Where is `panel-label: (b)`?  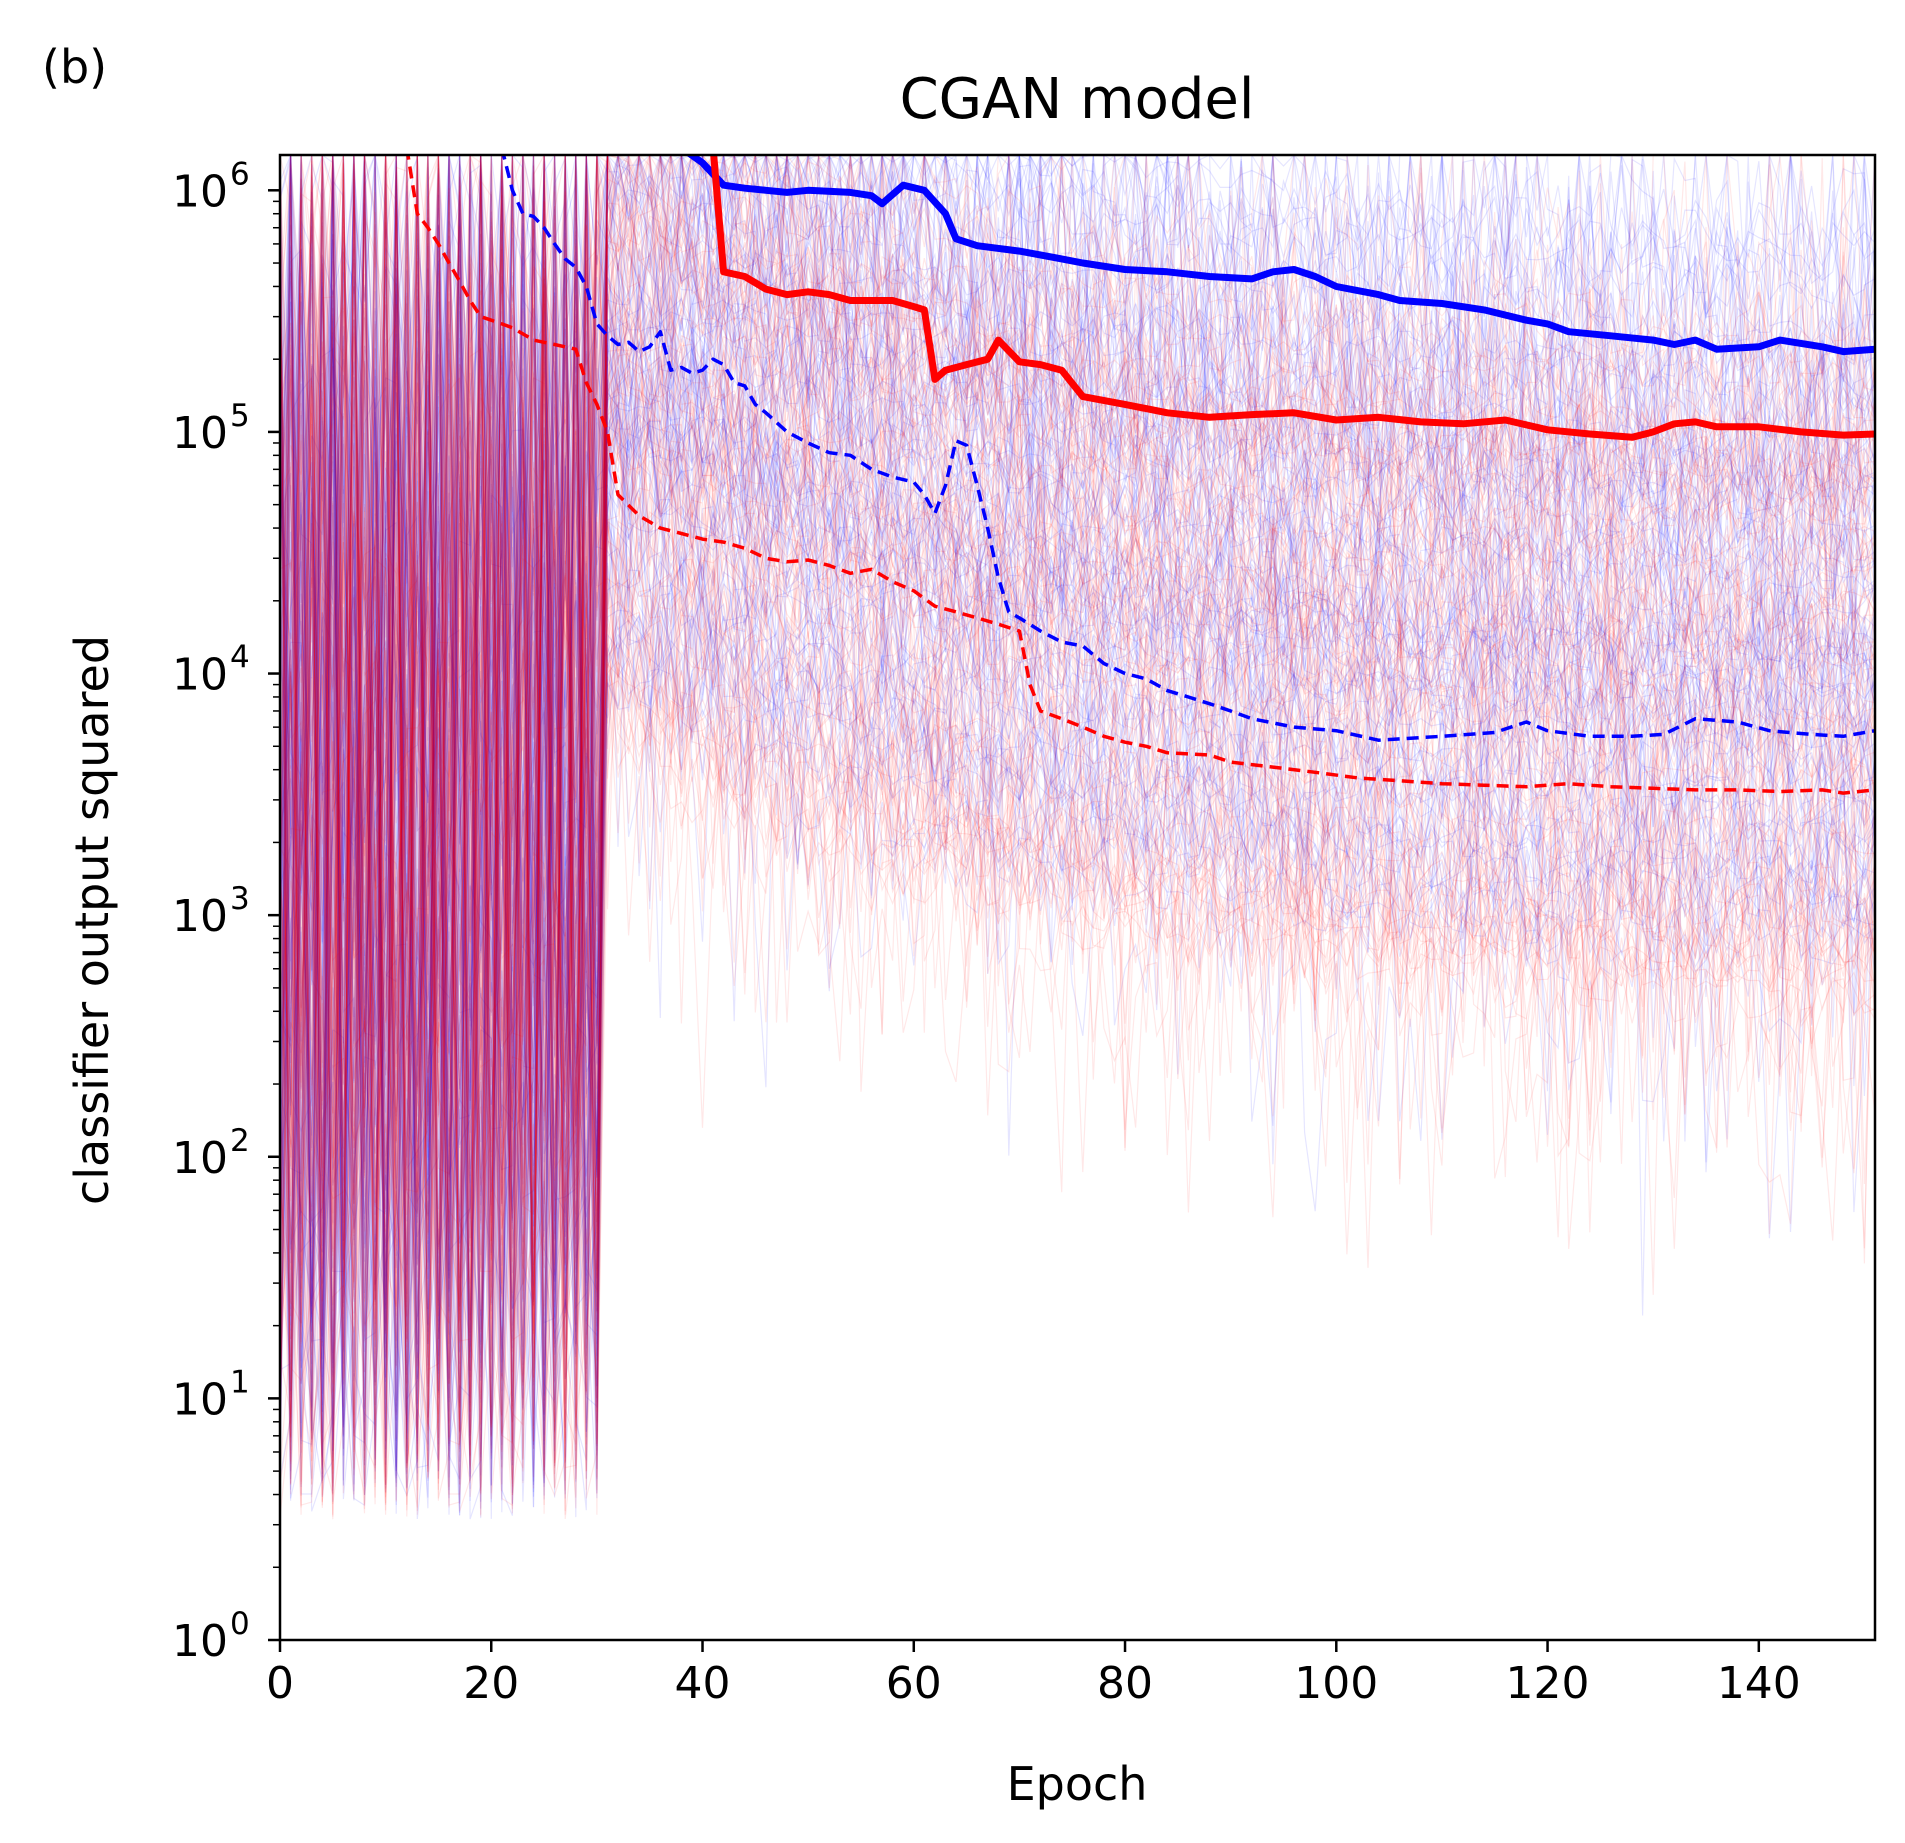
panel-label: (b) is located at coordinates (75, 67).